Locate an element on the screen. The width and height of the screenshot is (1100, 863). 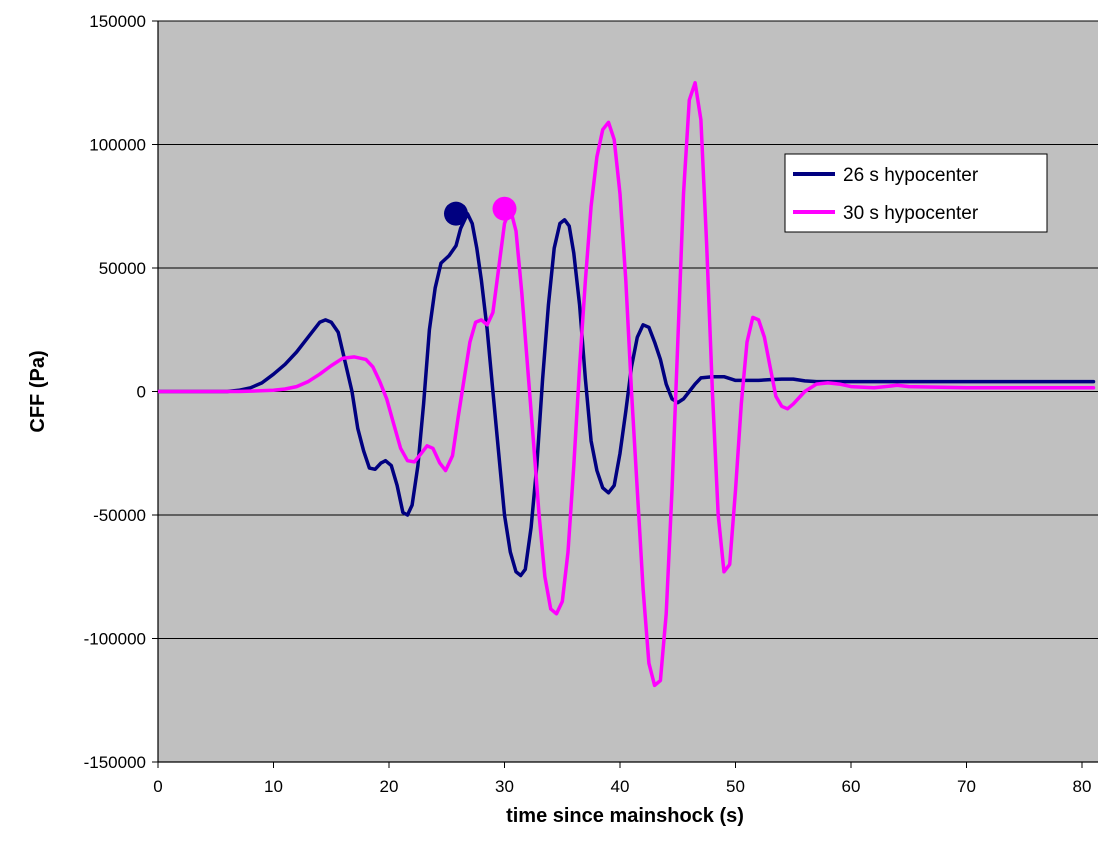
y-tick-label: 0 is located at coordinates (141, 392).